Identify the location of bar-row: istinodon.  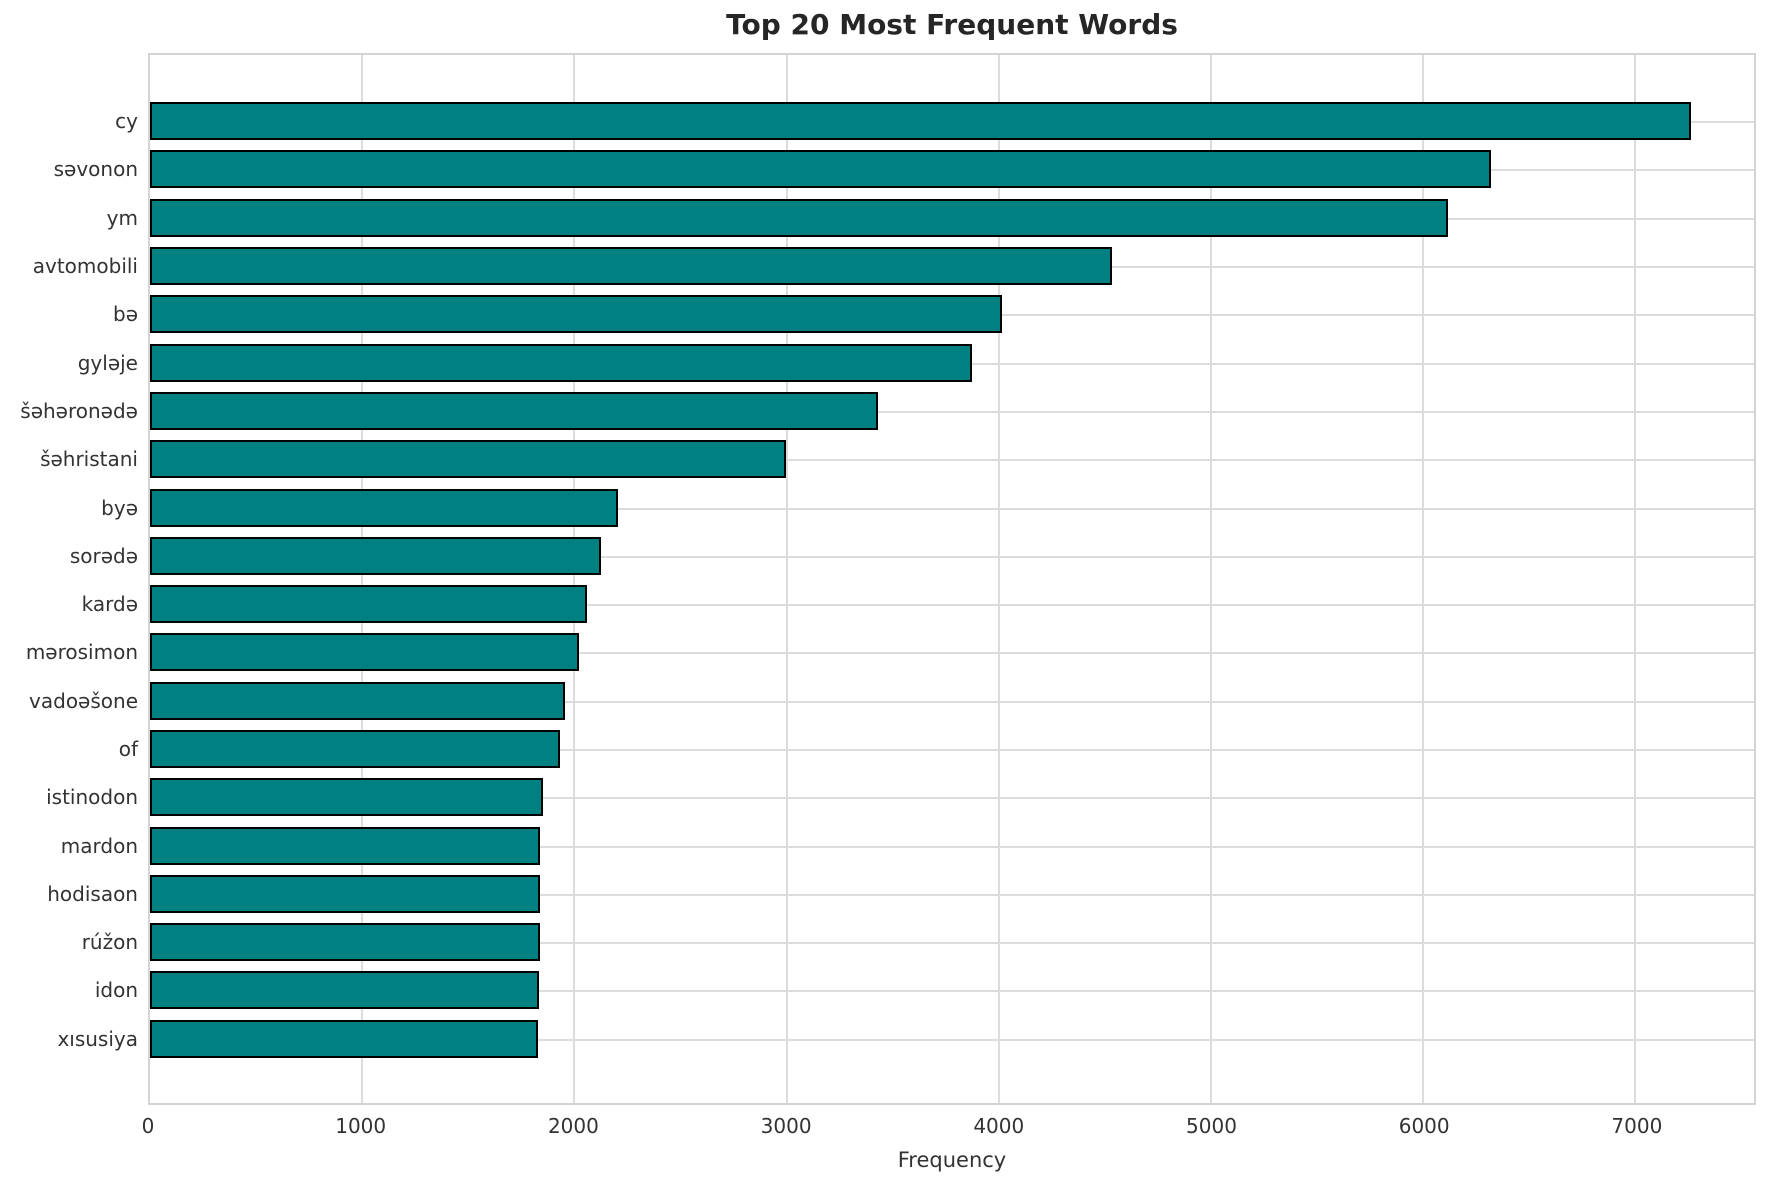
(900, 797).